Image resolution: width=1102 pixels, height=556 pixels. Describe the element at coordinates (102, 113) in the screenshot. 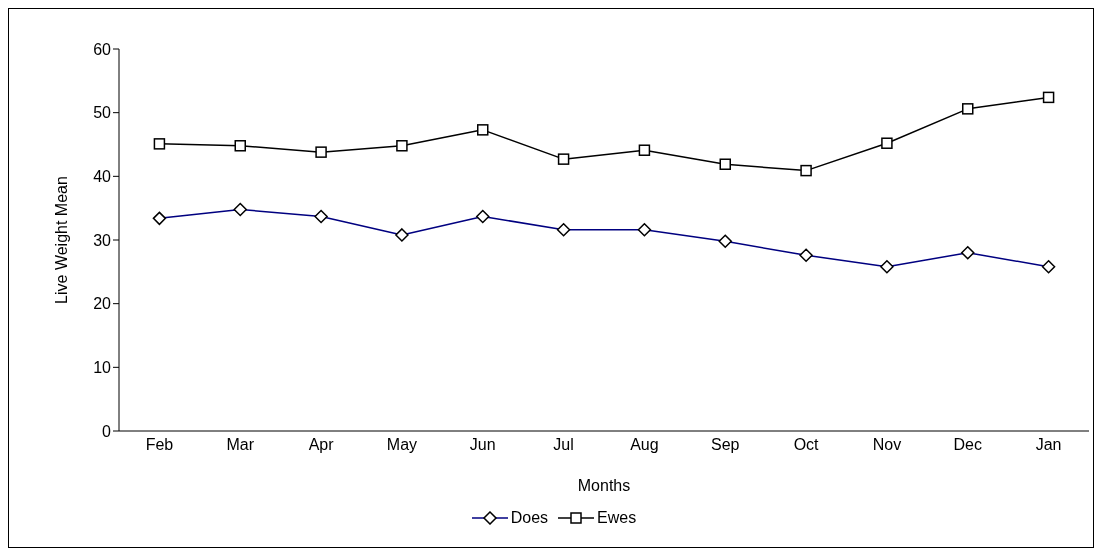

I see `y-tick-label: 50` at that location.